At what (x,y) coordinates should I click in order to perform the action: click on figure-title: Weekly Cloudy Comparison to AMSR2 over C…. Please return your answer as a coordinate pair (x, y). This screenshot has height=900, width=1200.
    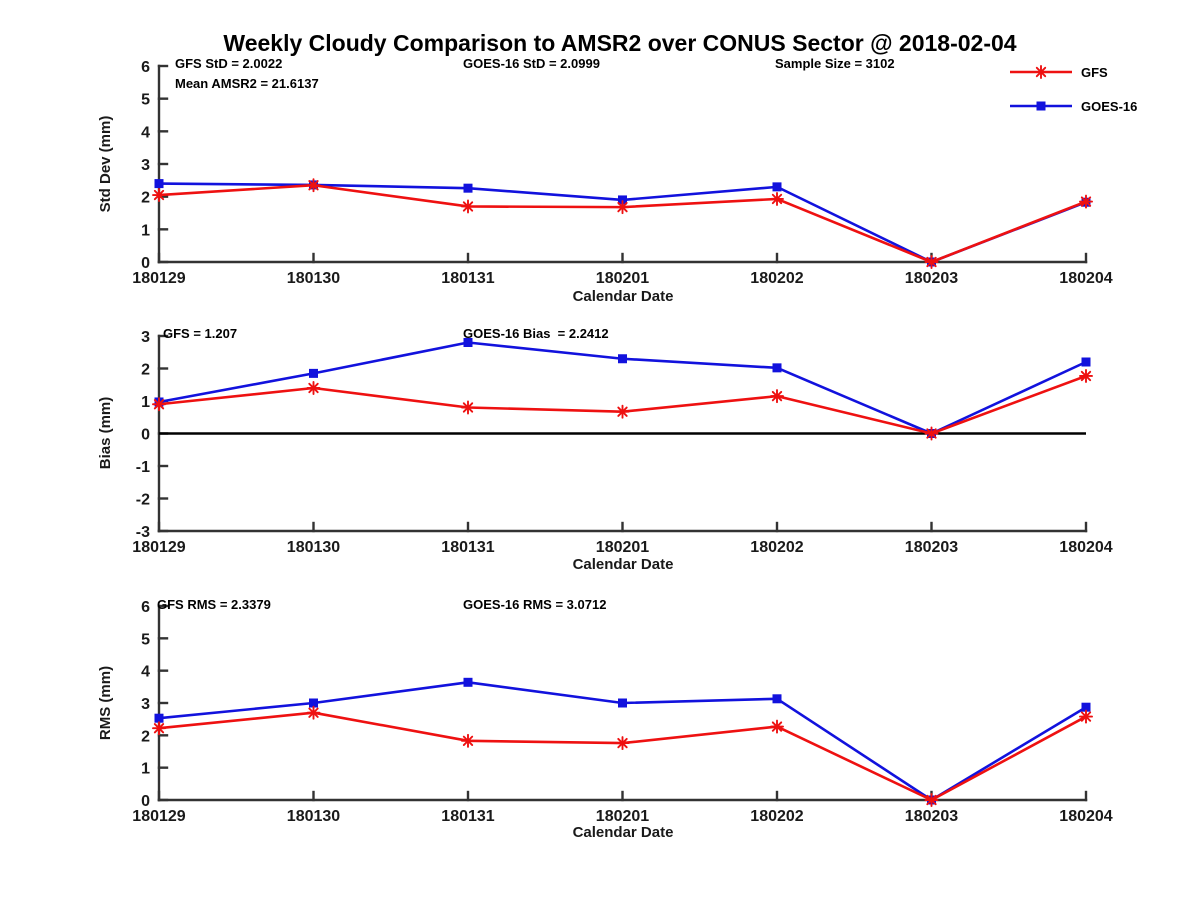
    Looking at the image, I should click on (620, 43).